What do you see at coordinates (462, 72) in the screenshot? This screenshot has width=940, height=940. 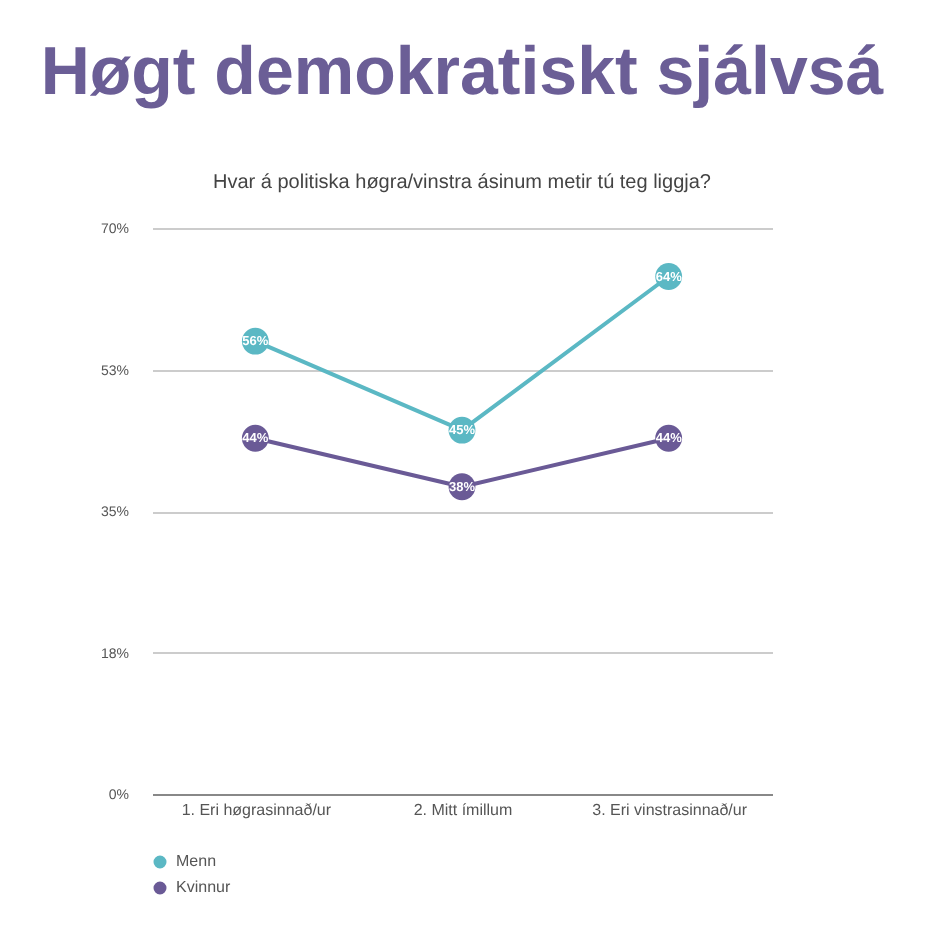 I see `chart-title: Høgt demokratiskt sjálvsá` at bounding box center [462, 72].